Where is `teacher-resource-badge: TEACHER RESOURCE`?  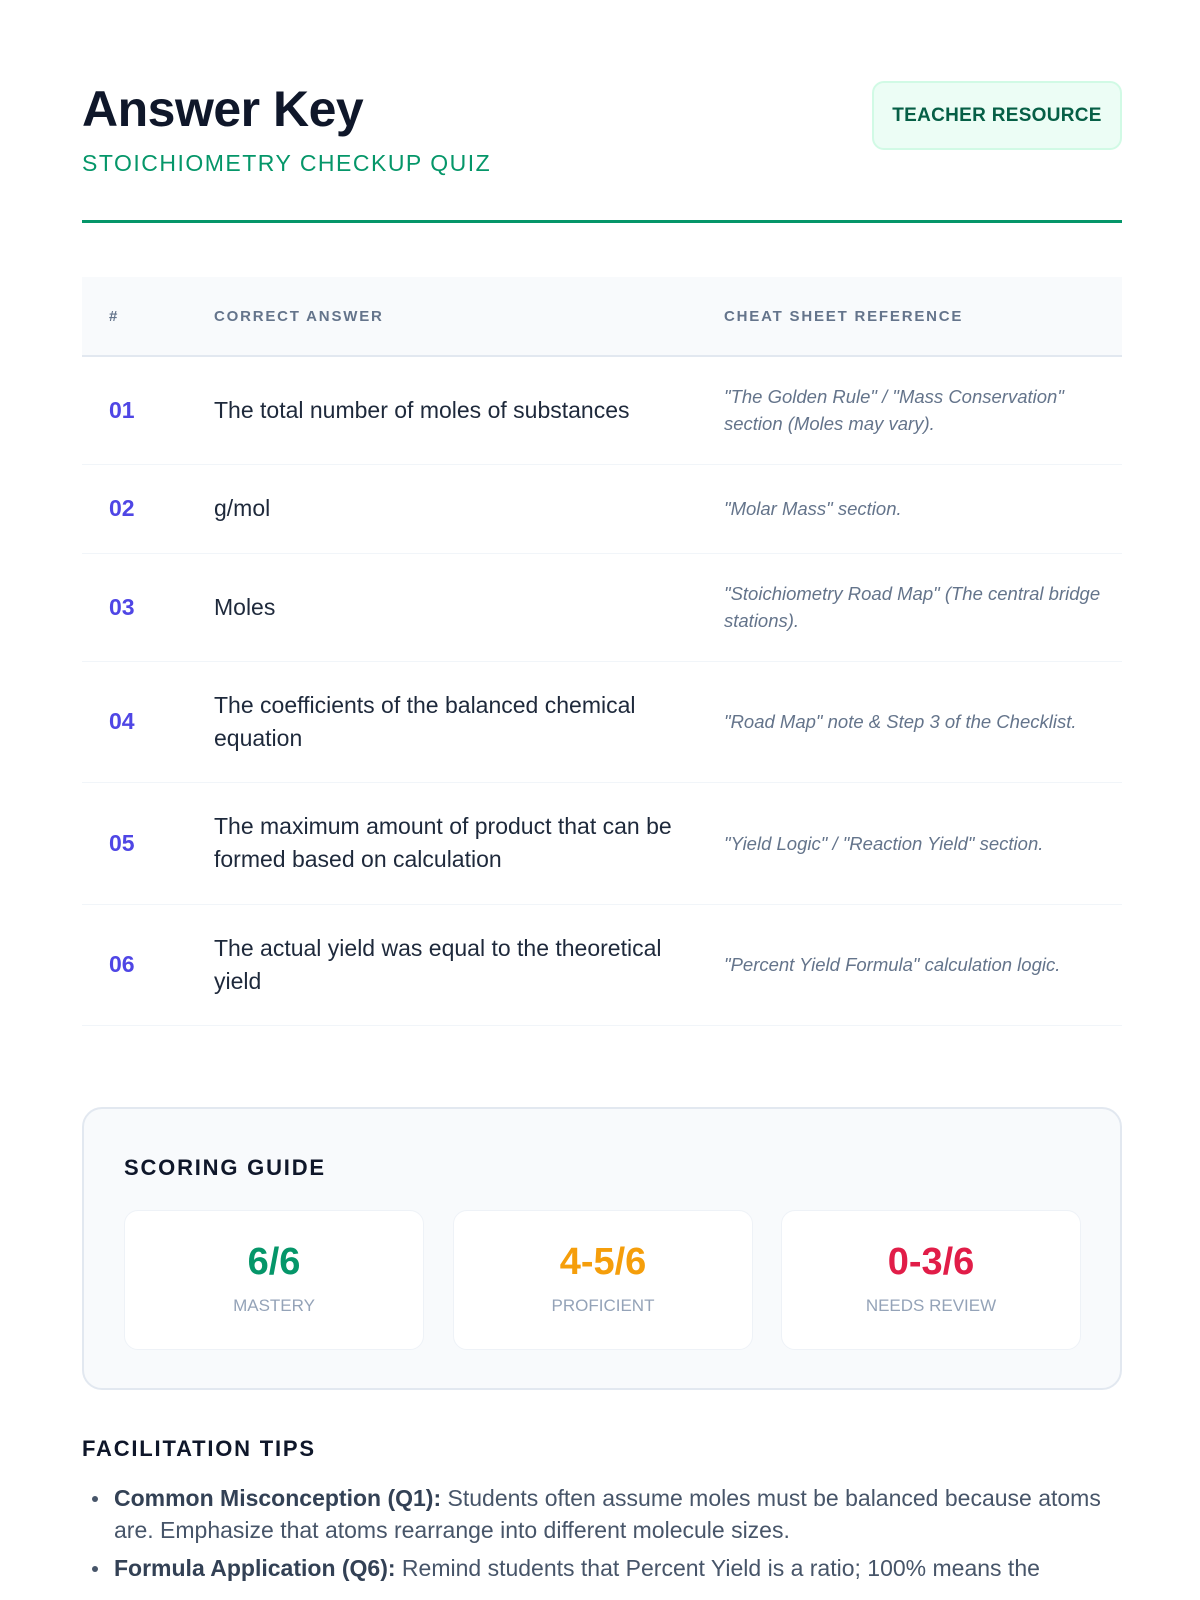 teacher-resource-badge: TEACHER RESOURCE is located at coordinates (997, 115).